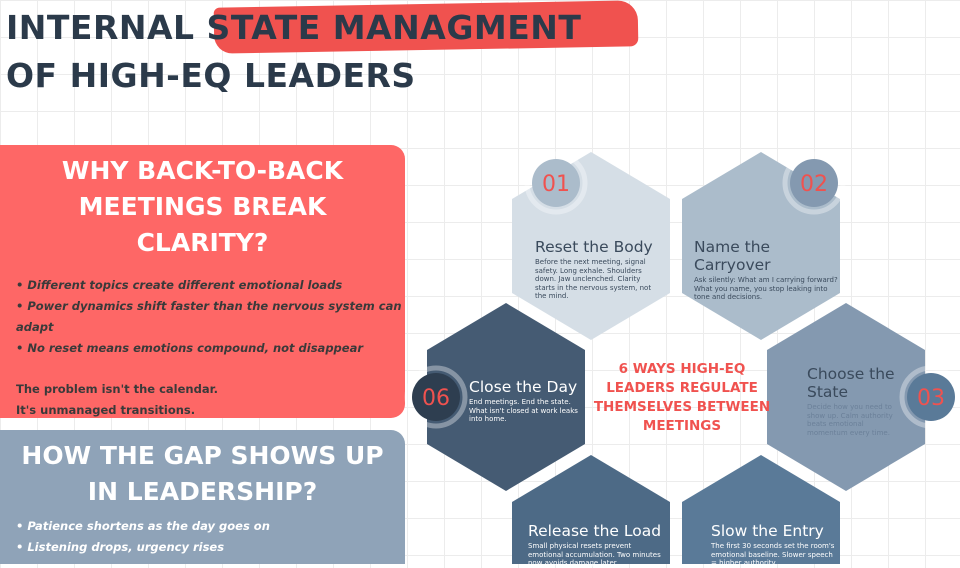 The image size is (960, 568). What do you see at coordinates (211, 75) in the screenshot?
I see `page-title-line2: OF HIGH-EQ LEADERS` at bounding box center [211, 75].